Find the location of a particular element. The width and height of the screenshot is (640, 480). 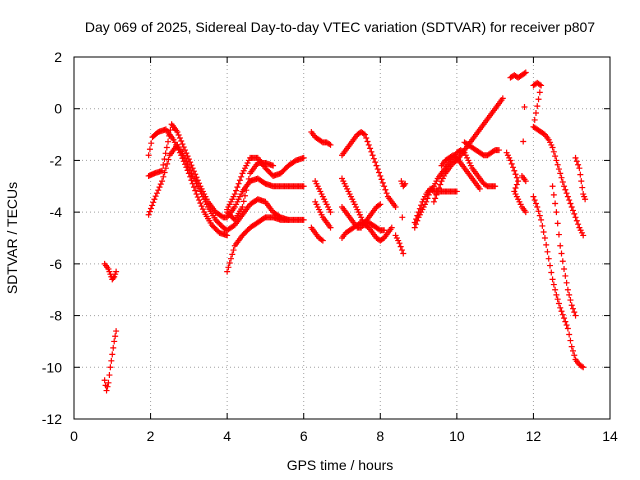

x-tick-label: 0 is located at coordinates (74, 436).